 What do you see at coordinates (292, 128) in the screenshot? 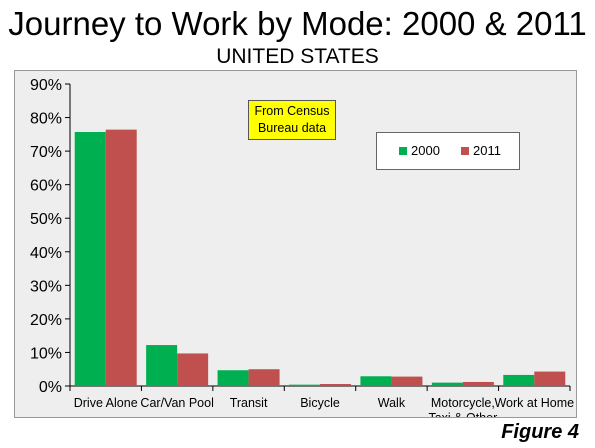
I see `source-note-line-2: Bureau data` at bounding box center [292, 128].